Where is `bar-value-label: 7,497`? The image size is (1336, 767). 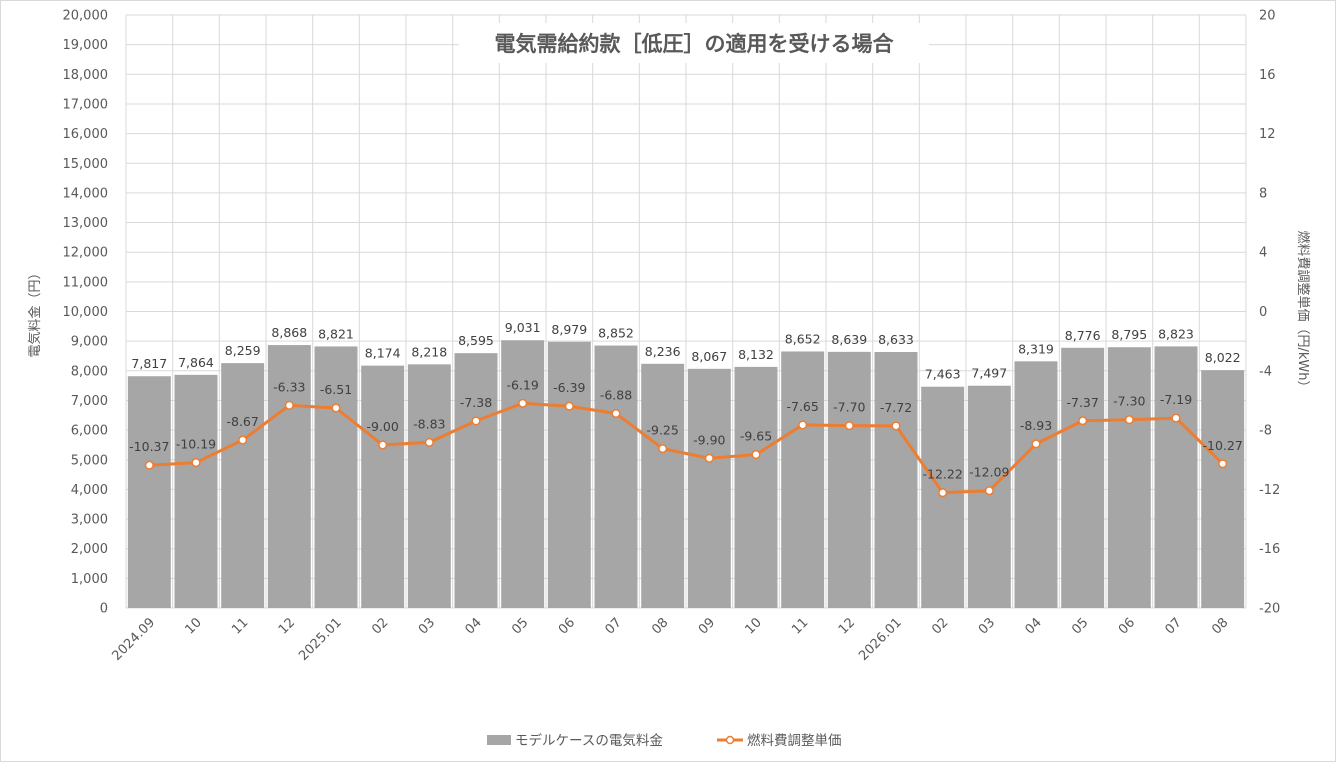
bar-value-label: 7,497 is located at coordinates (989, 373).